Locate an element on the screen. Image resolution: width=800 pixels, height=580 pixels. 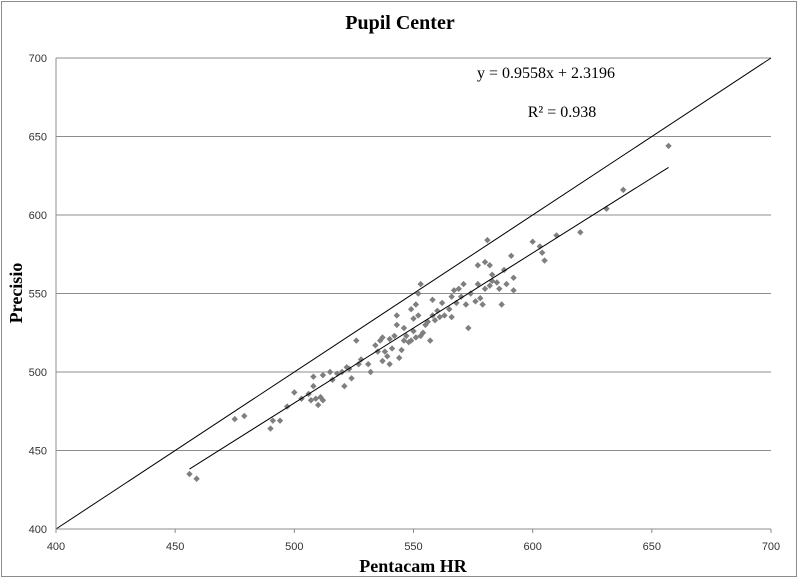
equation-annotation: y = 0.9558x + 2.3196 is located at coordinates (546, 73).